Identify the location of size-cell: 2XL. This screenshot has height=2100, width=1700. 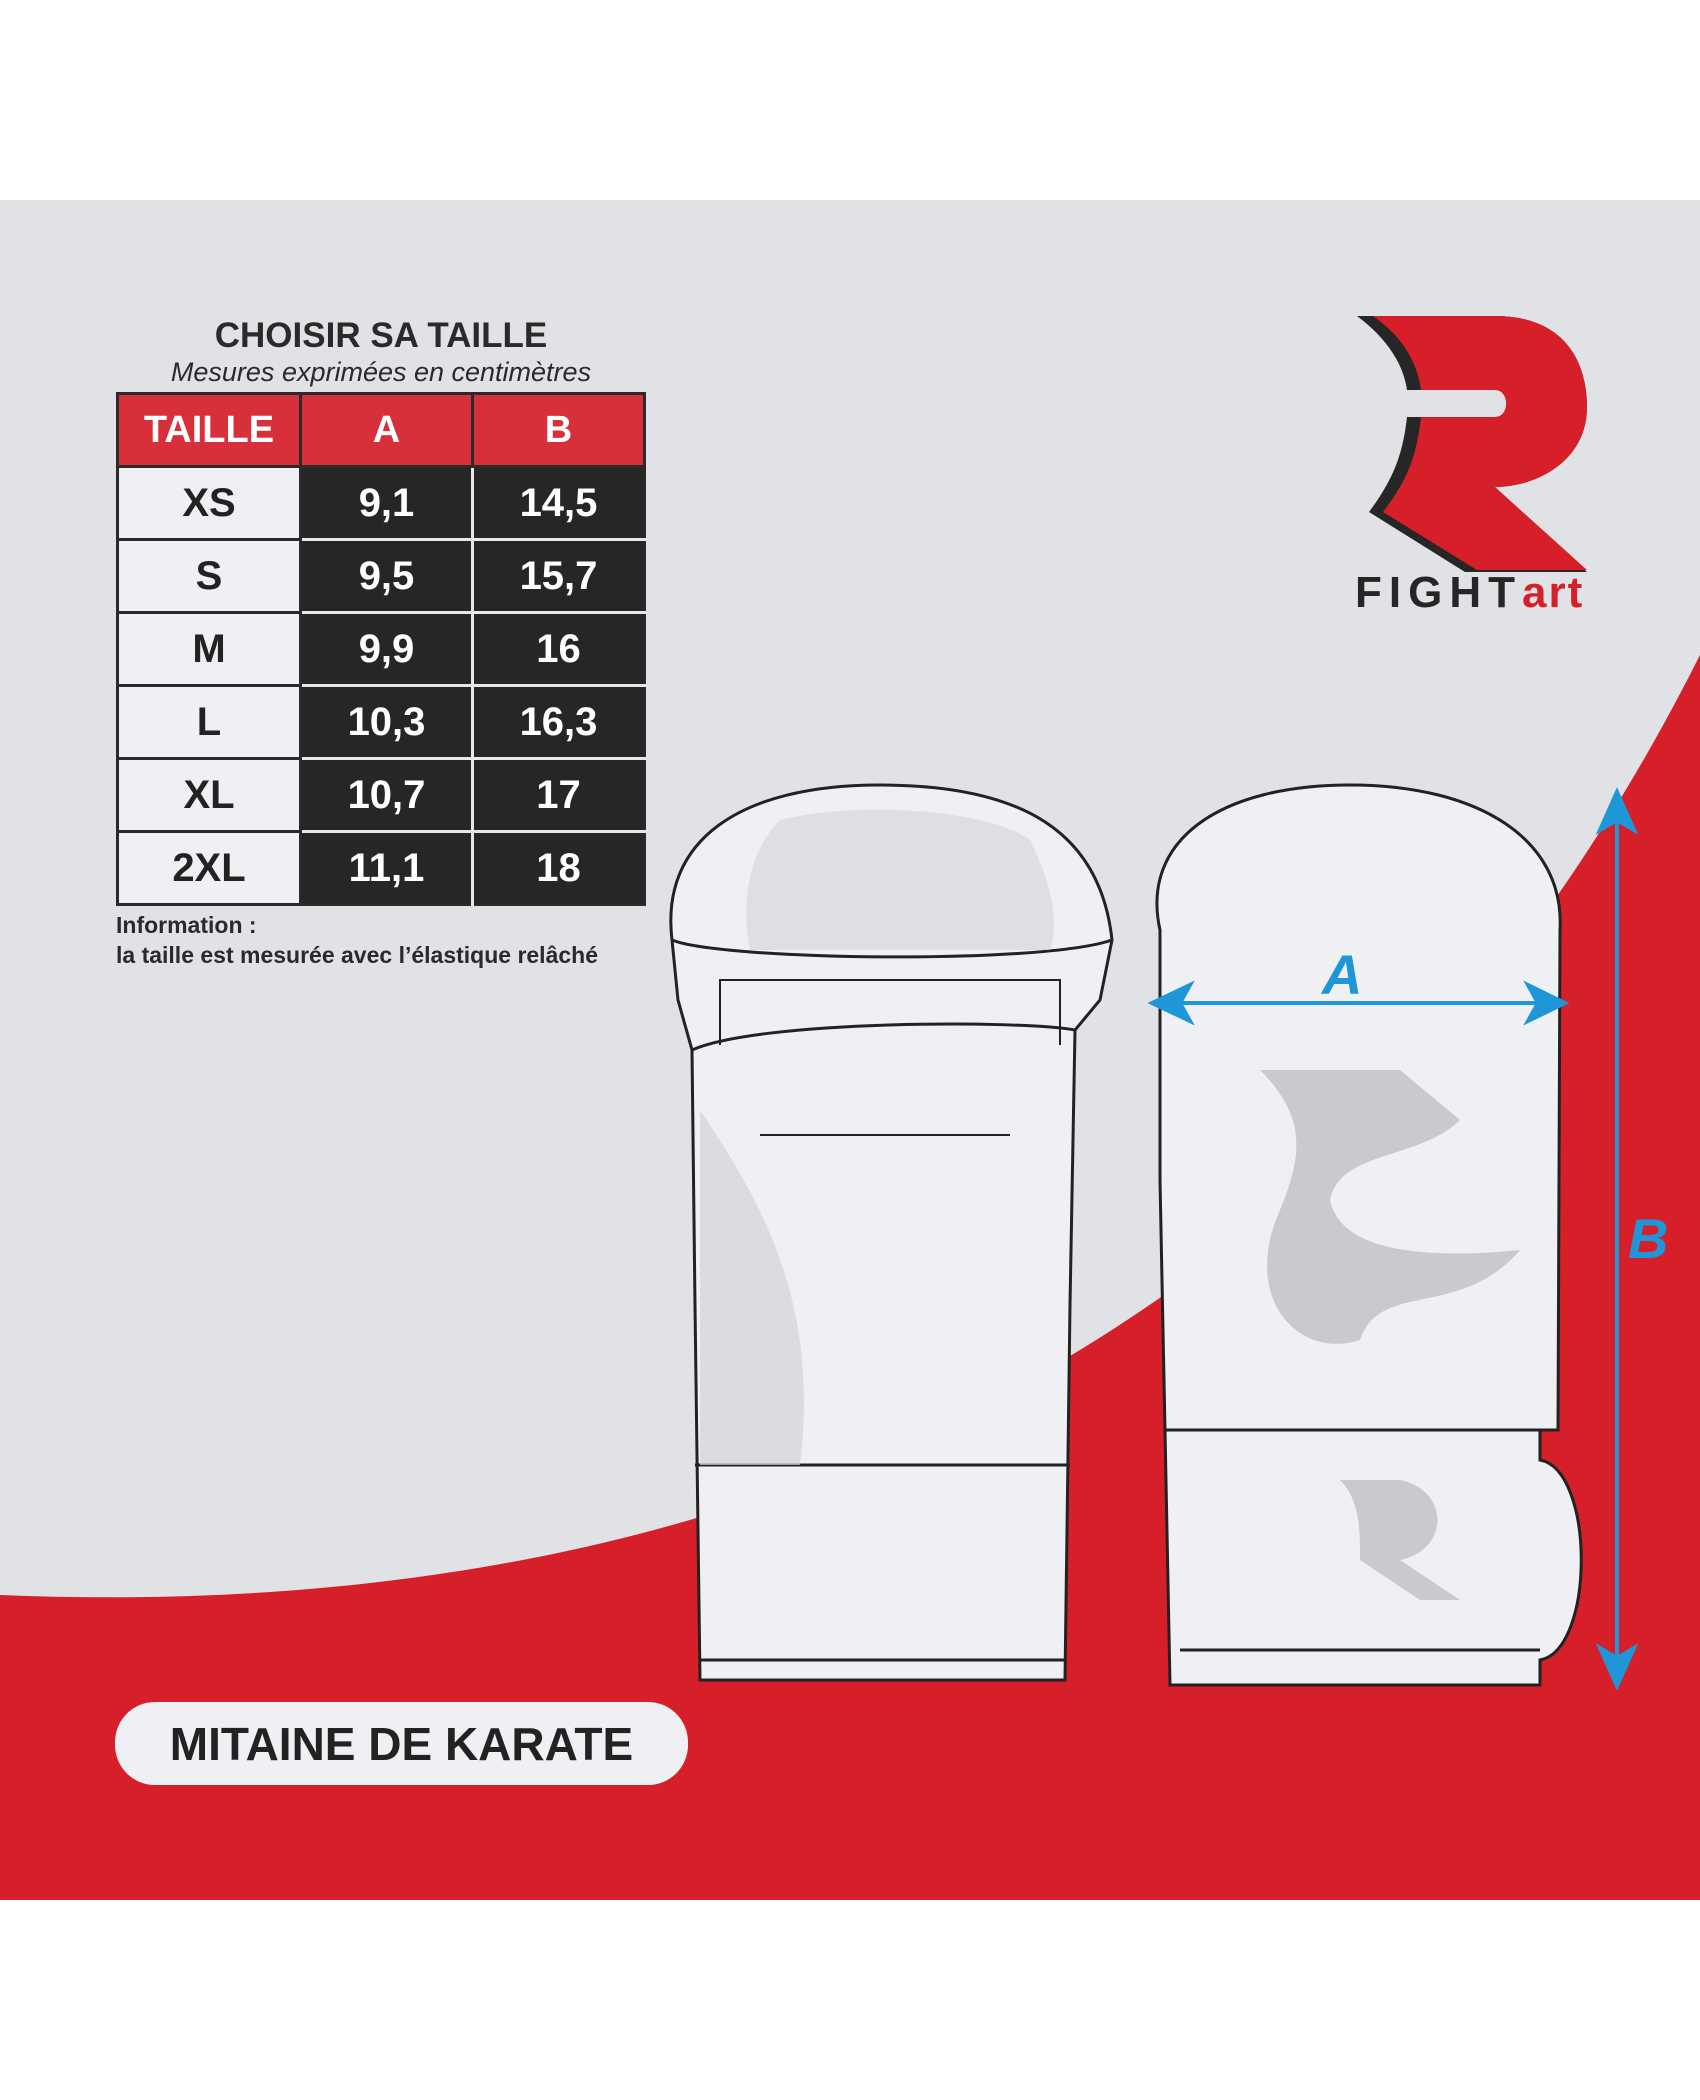
(209, 868).